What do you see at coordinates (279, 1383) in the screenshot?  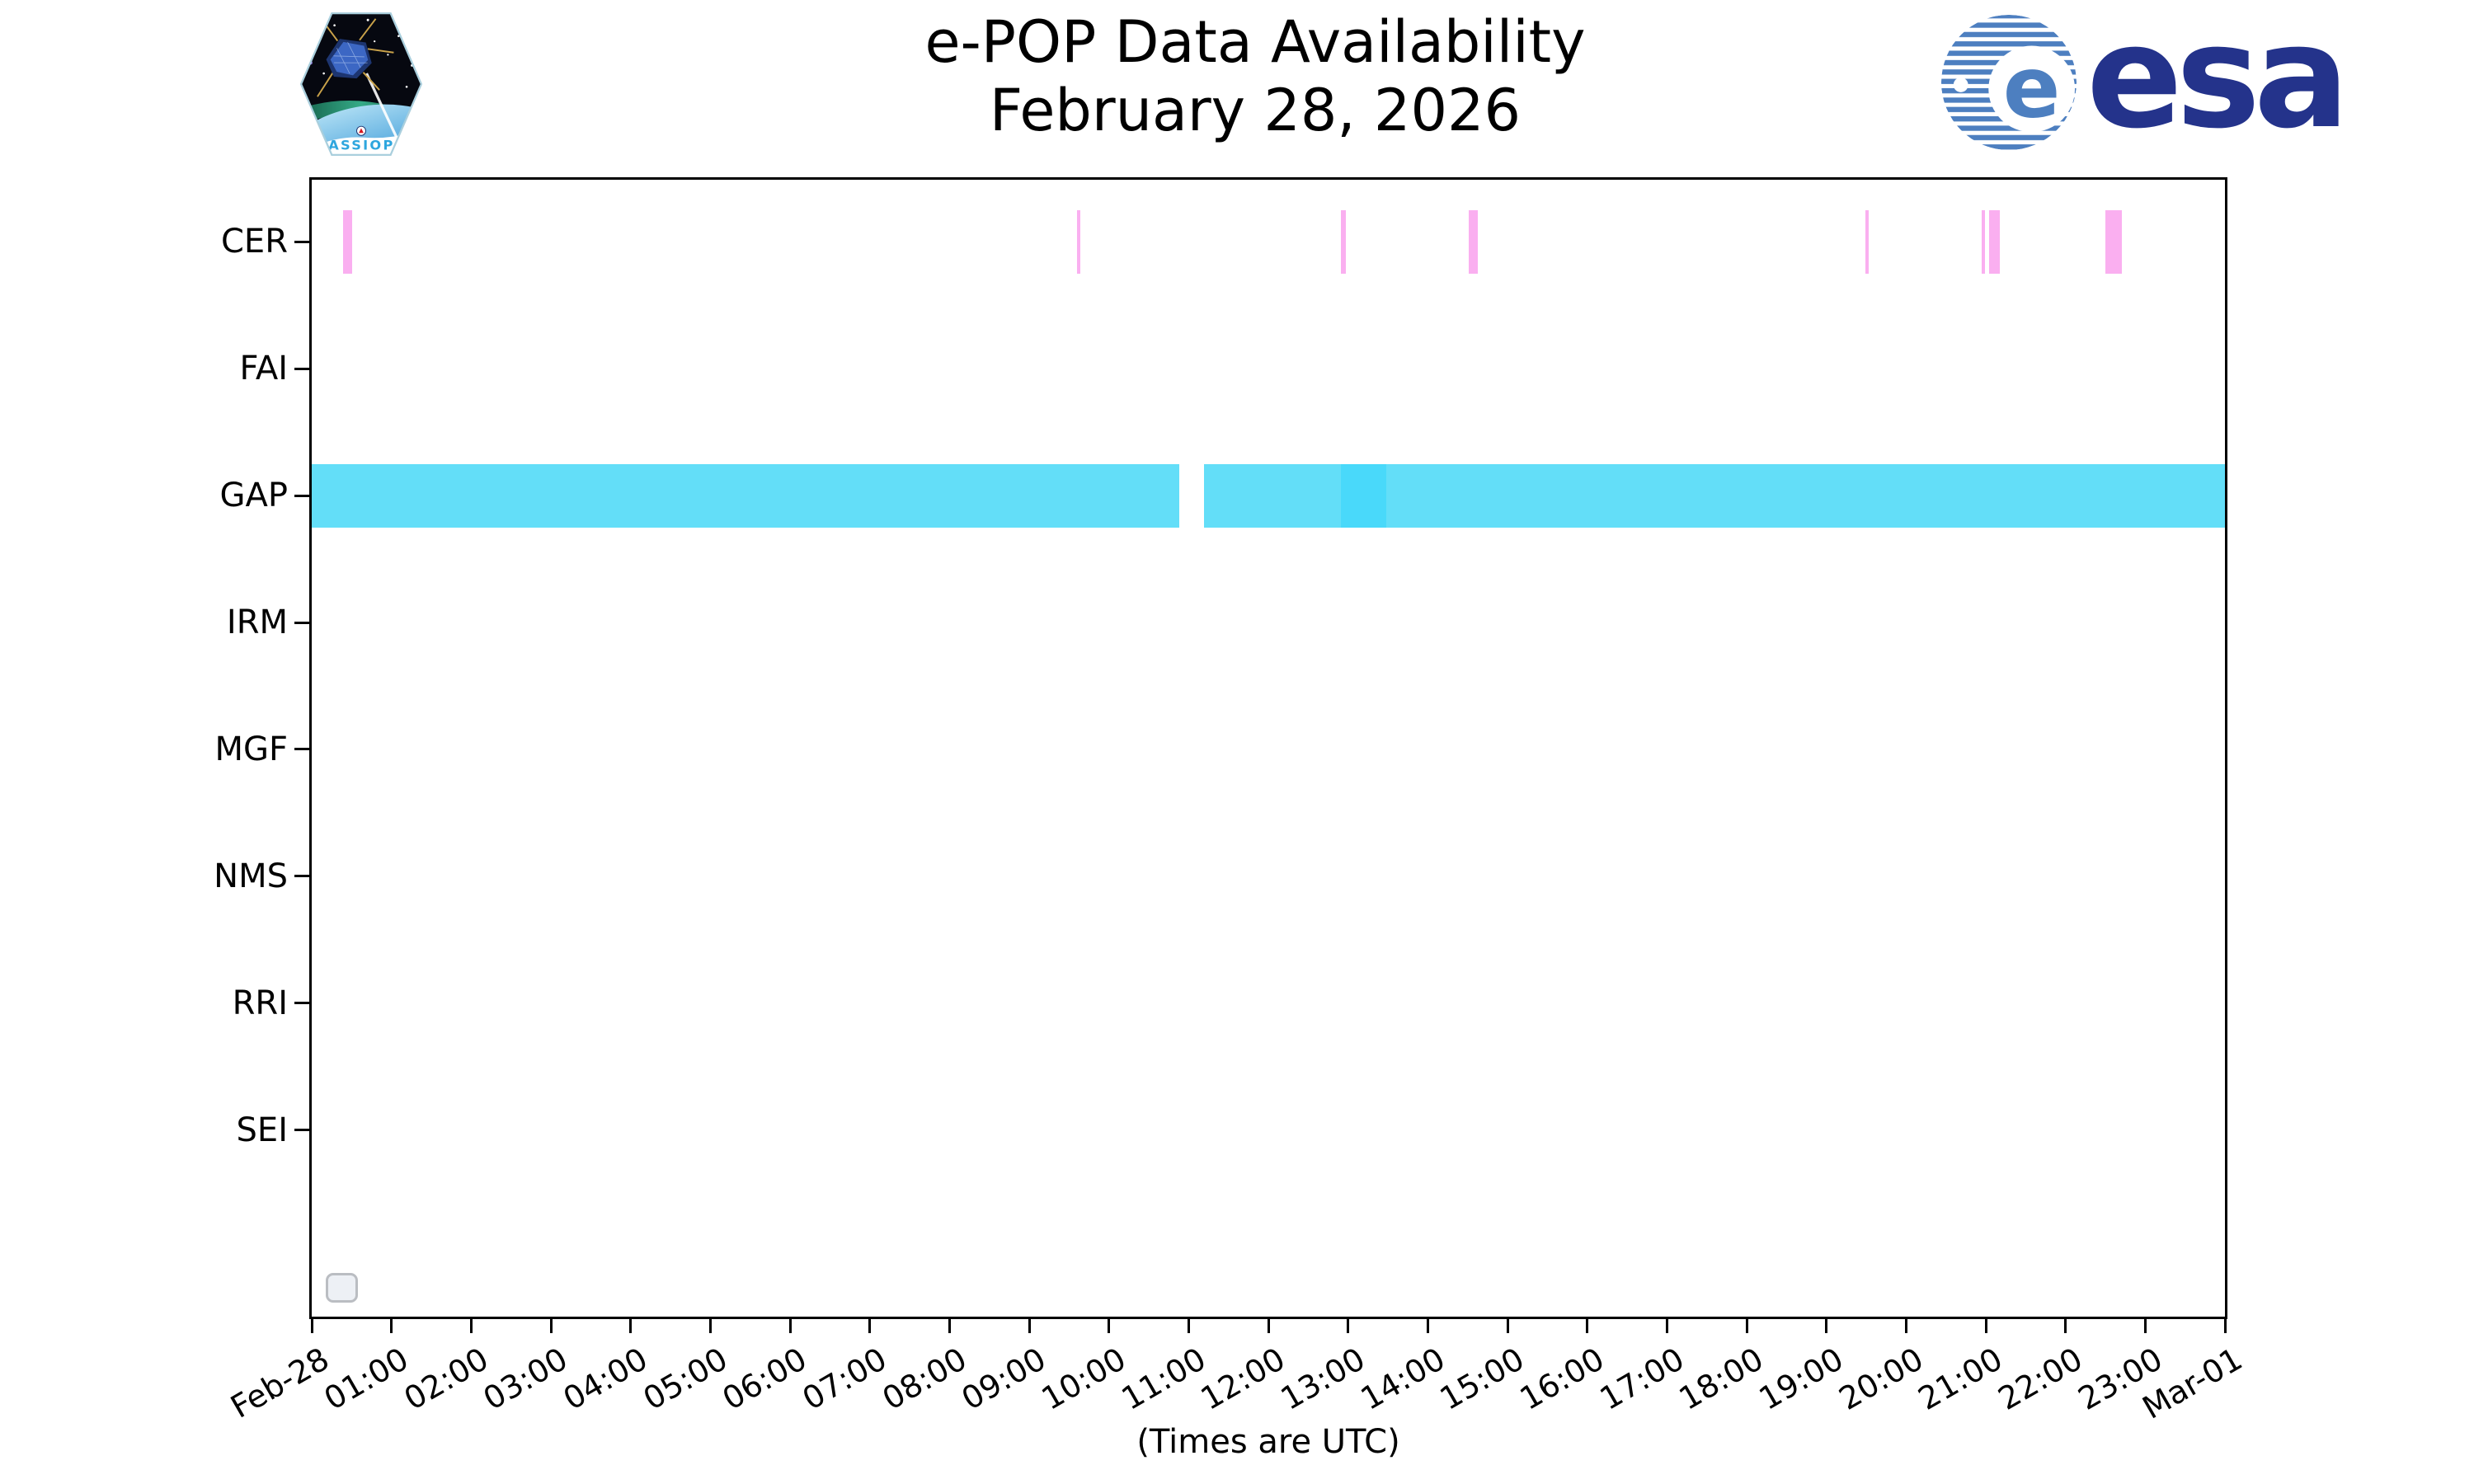 I see `x-tick-label: Feb-28` at bounding box center [279, 1383].